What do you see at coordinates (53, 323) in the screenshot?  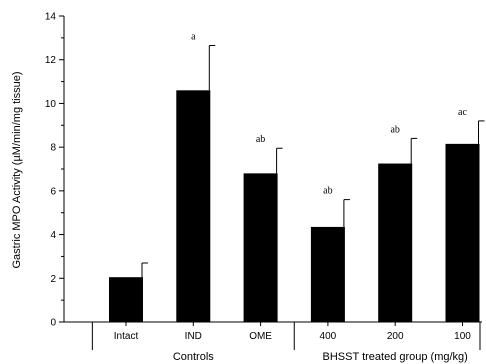 I see `y-tick-label: 0` at bounding box center [53, 323].